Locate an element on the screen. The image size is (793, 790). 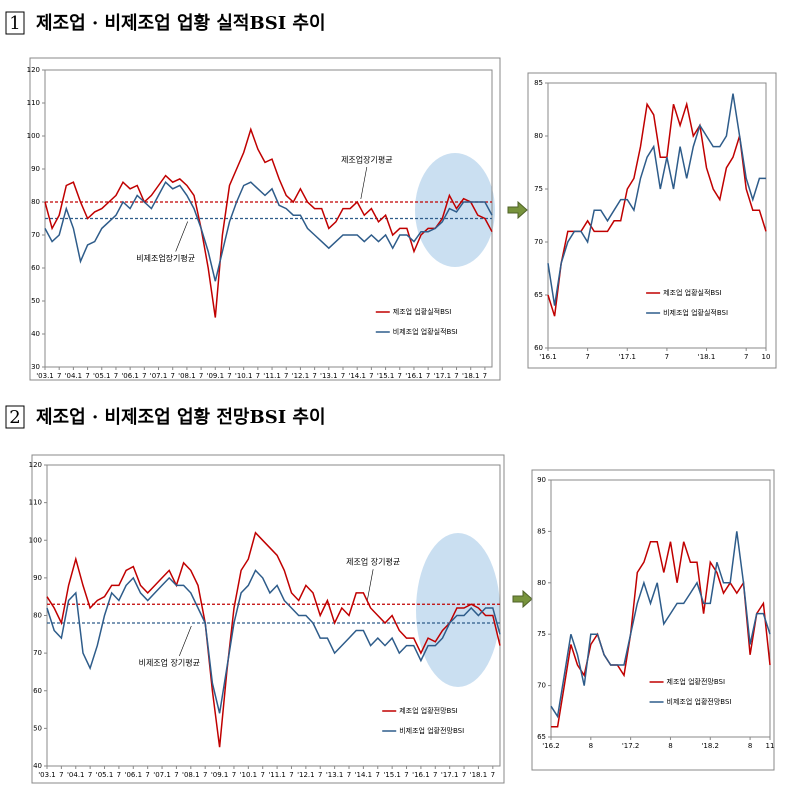
annotation: 제조업장기평균 is located at coordinates (367, 160).